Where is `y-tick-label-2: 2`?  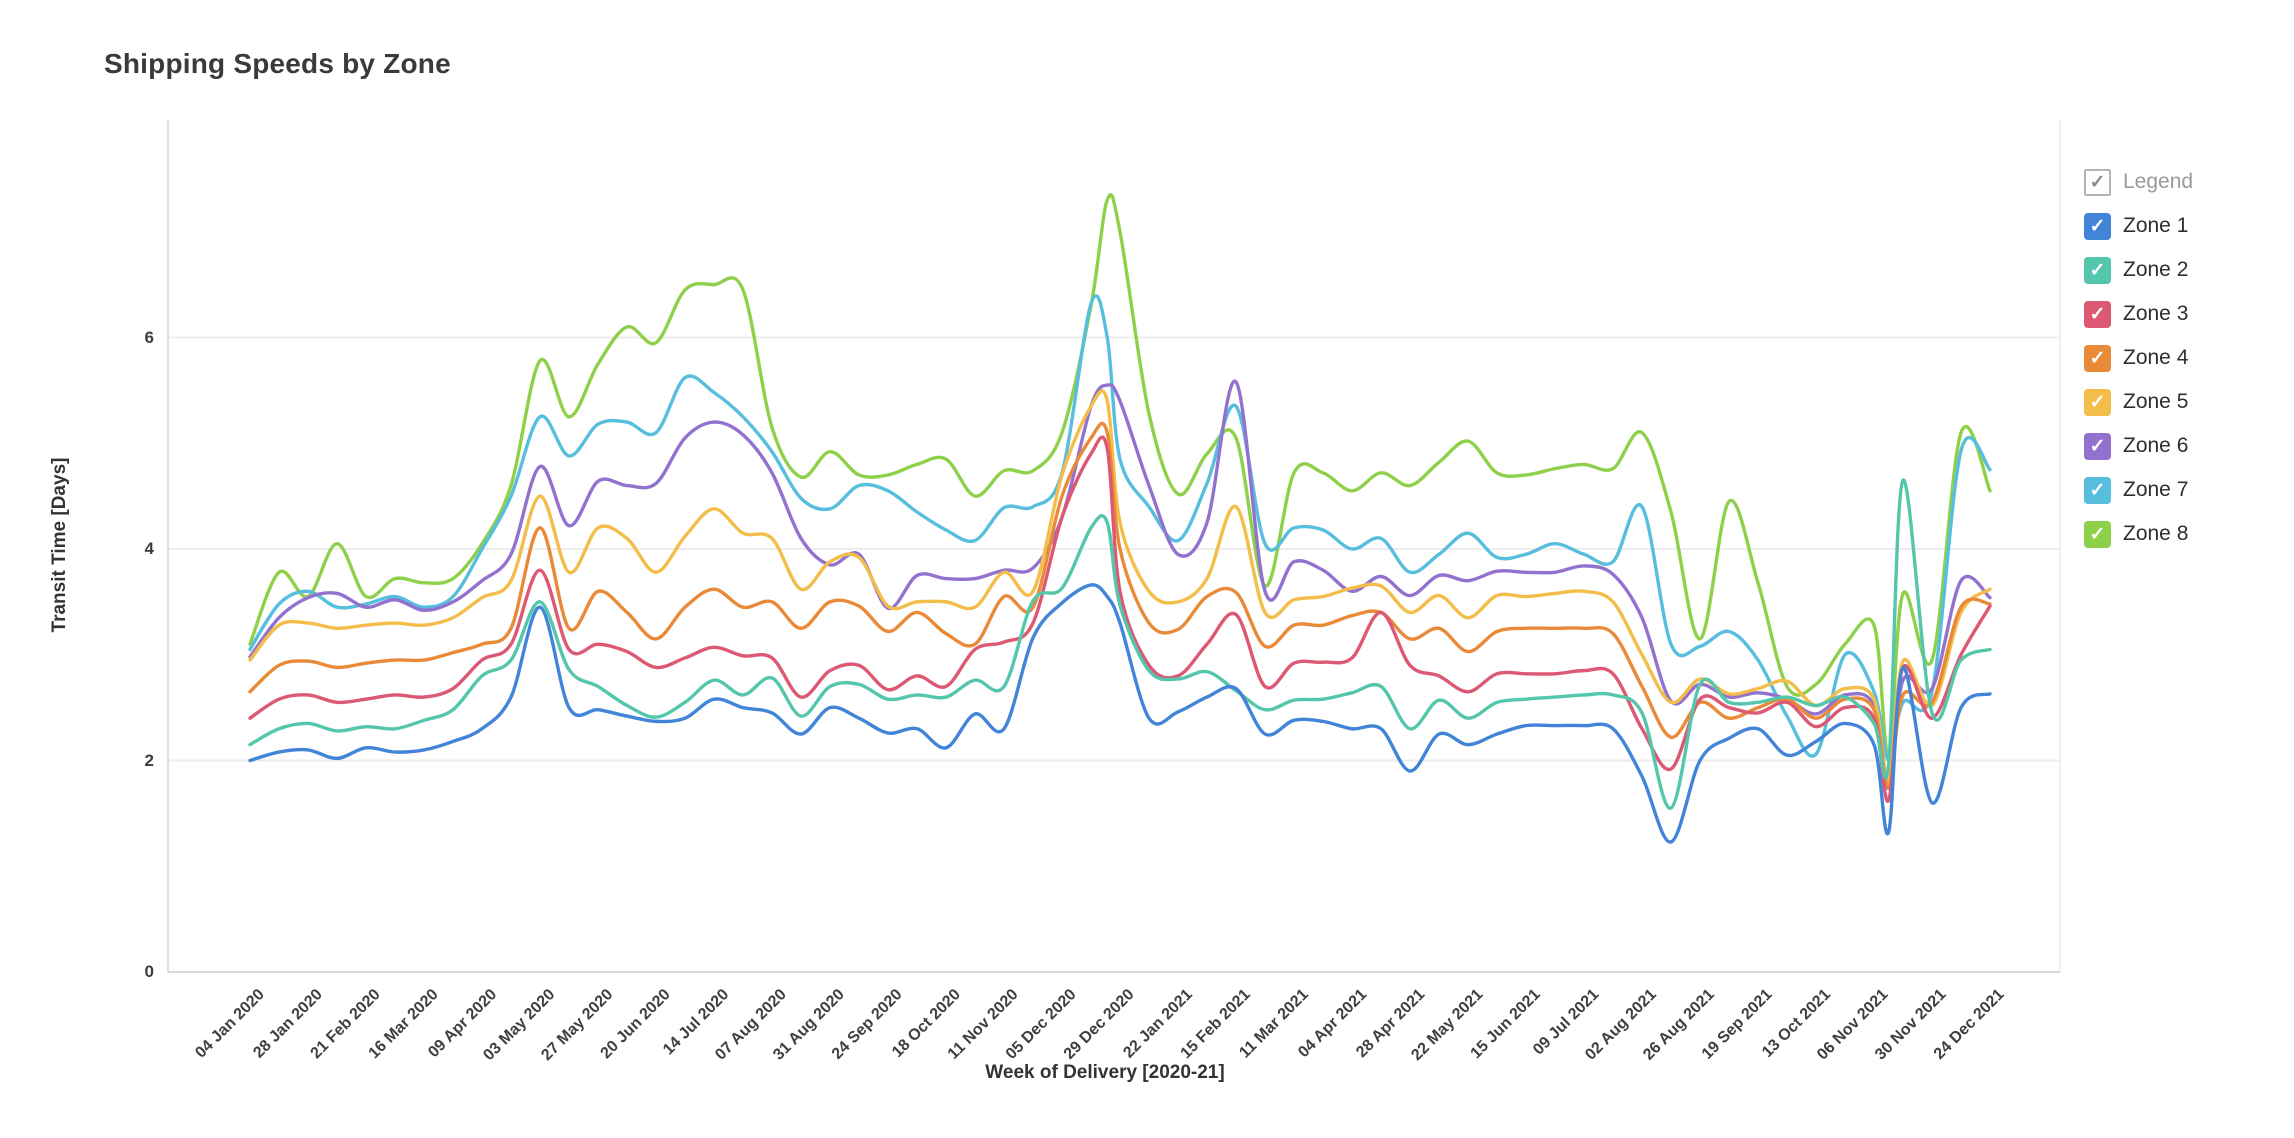
y-tick-label-2: 2 is located at coordinates (149, 760).